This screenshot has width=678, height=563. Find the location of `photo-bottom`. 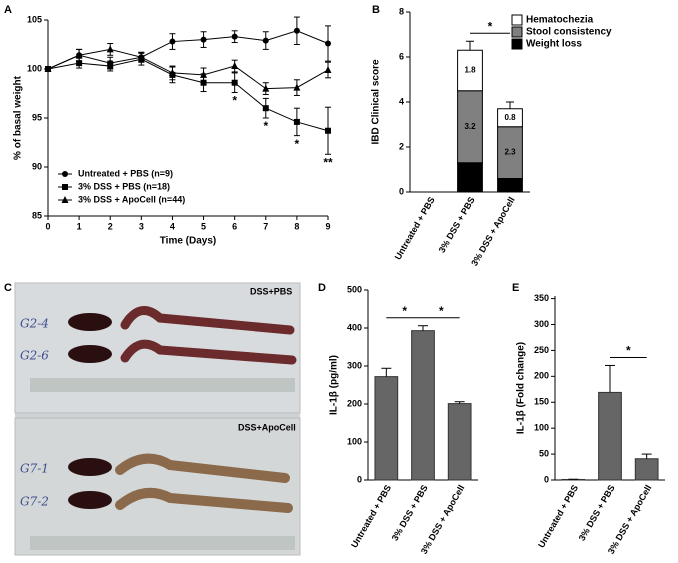

photo-bottom is located at coordinates (157, 486).